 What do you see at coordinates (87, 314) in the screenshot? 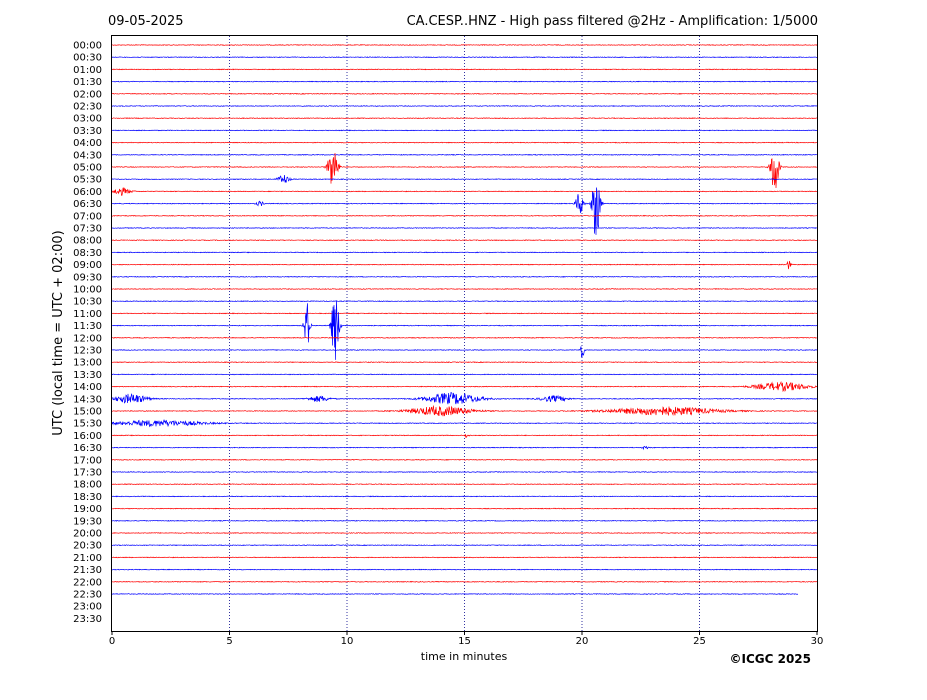
I see `row-label: 11:00` at bounding box center [87, 314].